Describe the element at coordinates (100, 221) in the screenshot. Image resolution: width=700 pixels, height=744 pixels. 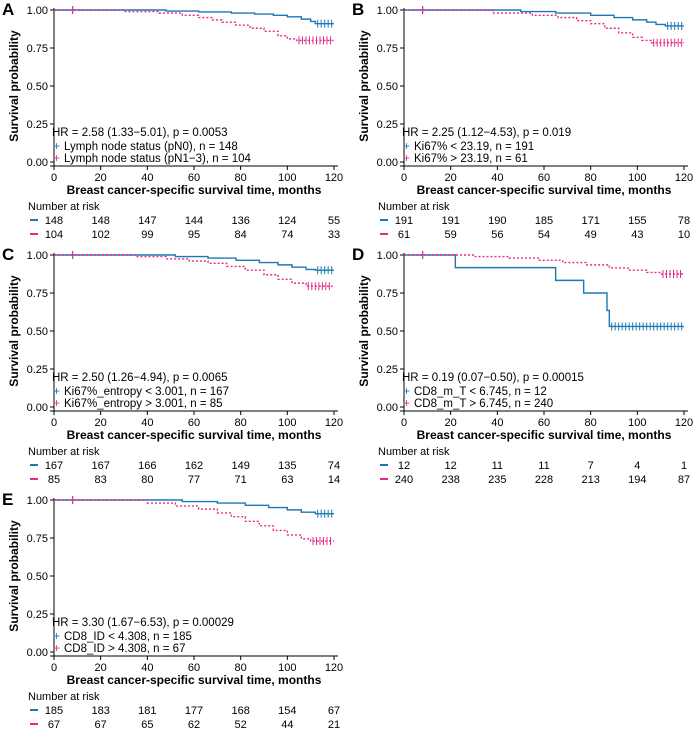
I see `panel-a-risk-cell: 148` at that location.